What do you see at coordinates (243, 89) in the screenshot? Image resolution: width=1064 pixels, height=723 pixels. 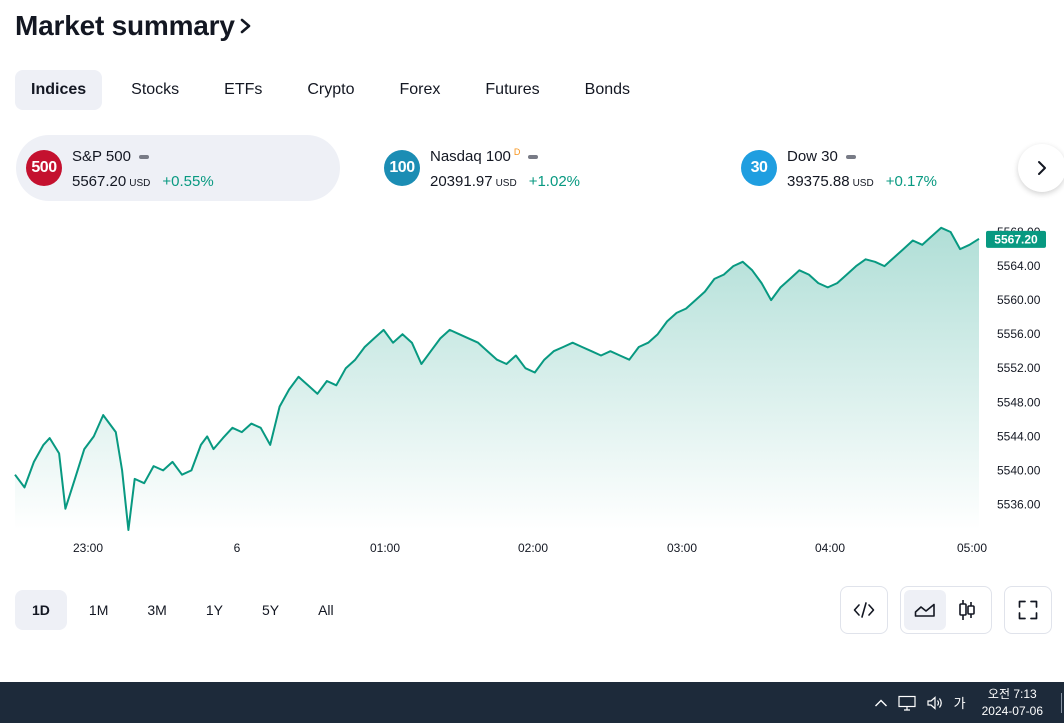 I see `tab-etfs: ETFs` at bounding box center [243, 89].